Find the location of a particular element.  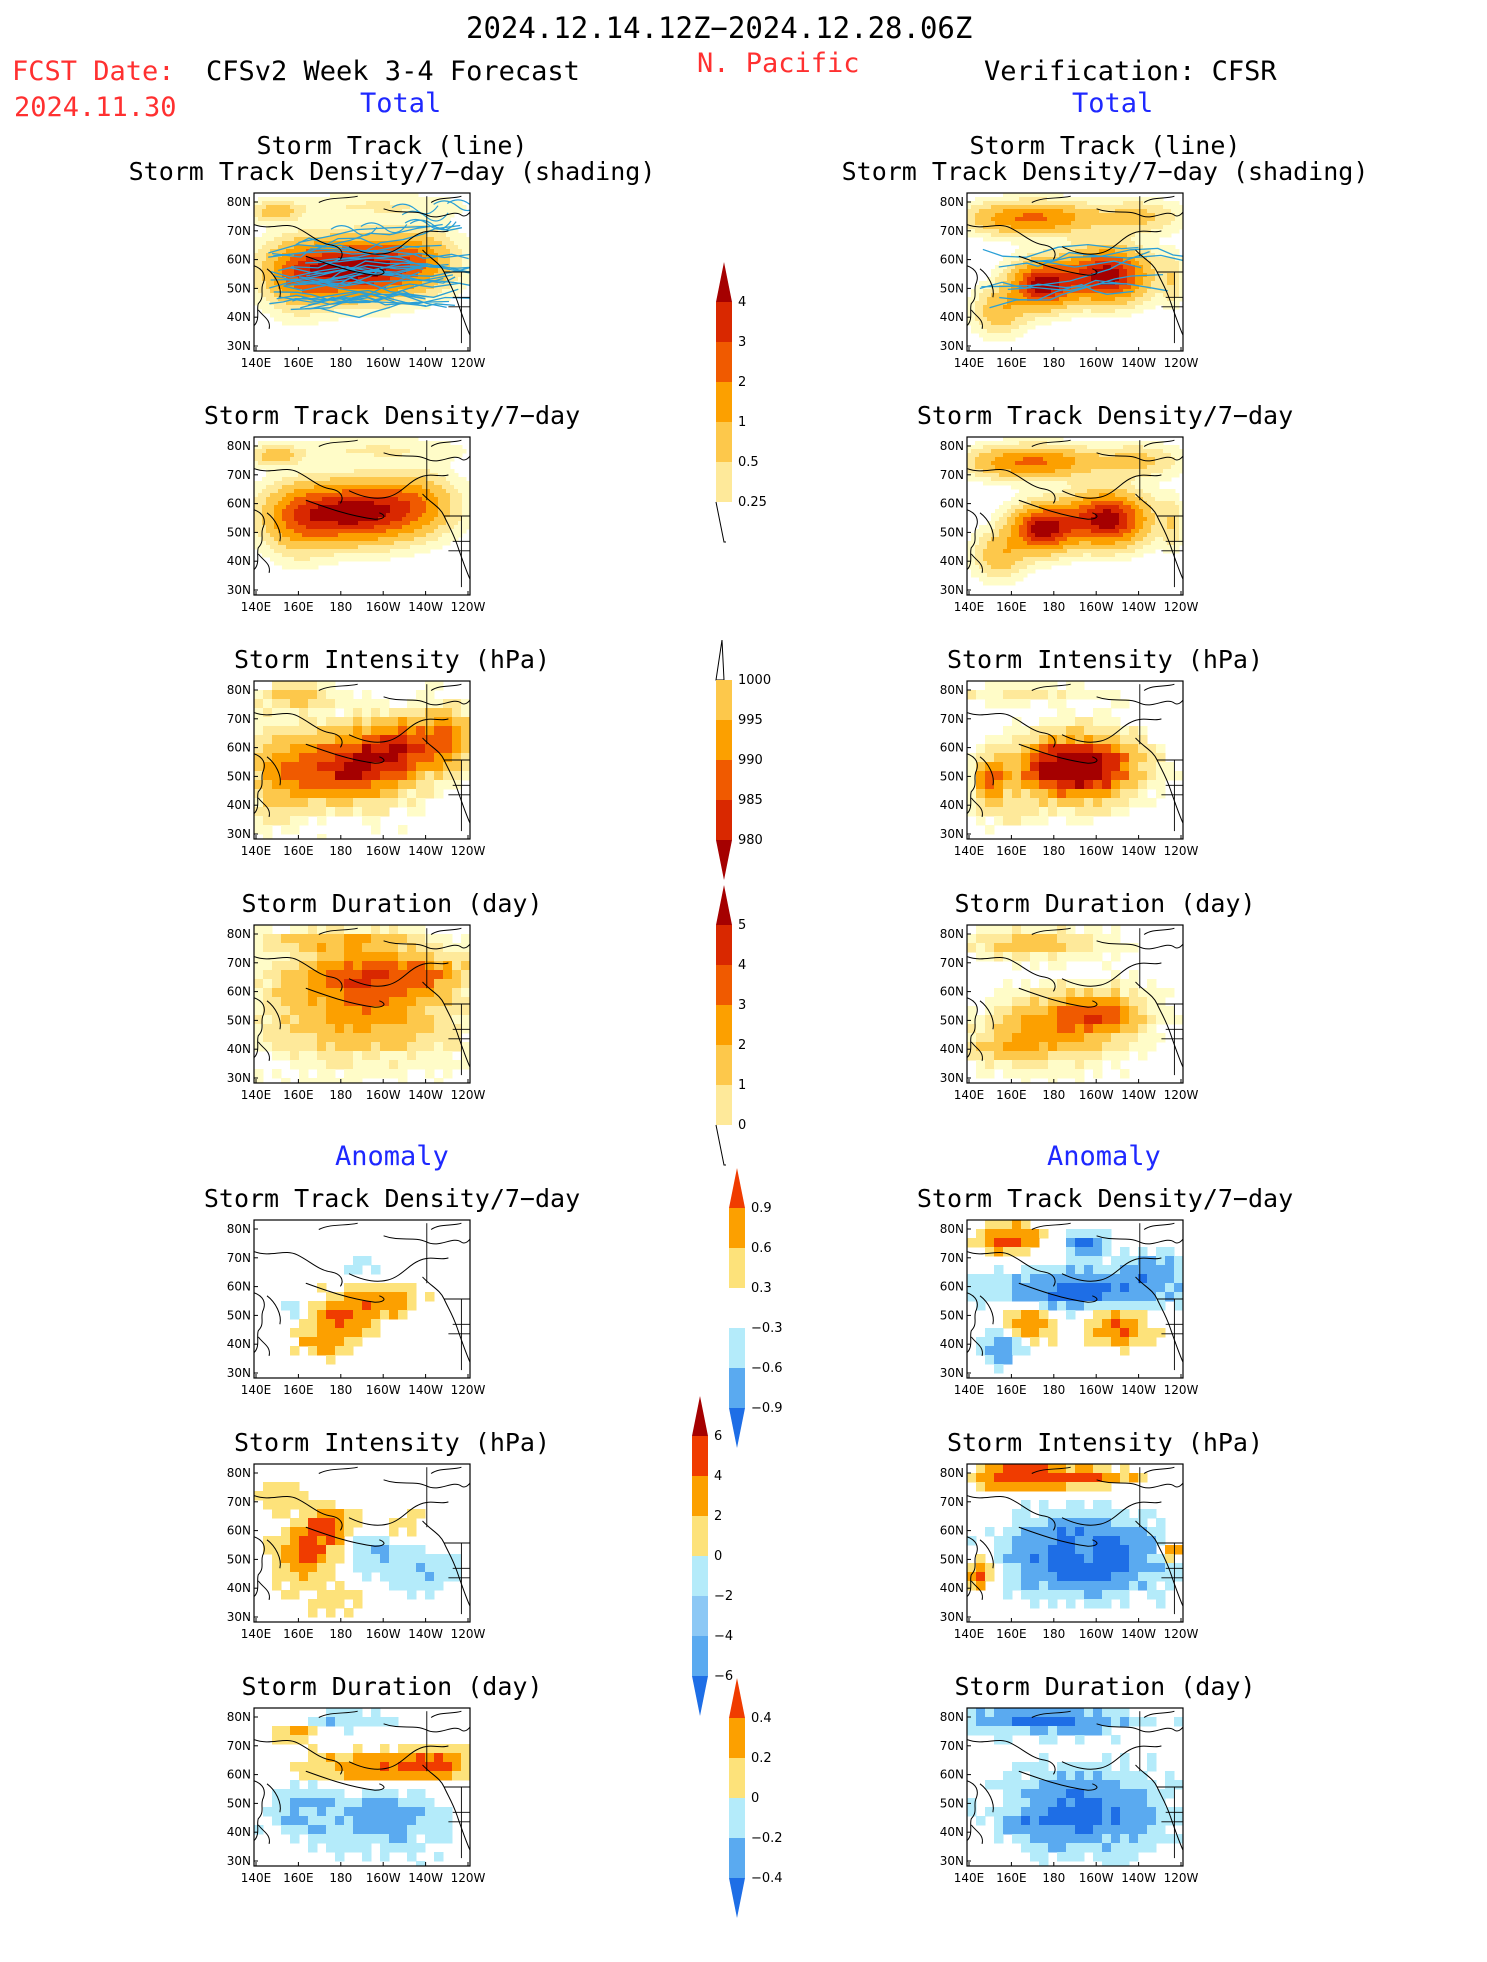

colorbar-tick-label: 2 is located at coordinates (742, 382).